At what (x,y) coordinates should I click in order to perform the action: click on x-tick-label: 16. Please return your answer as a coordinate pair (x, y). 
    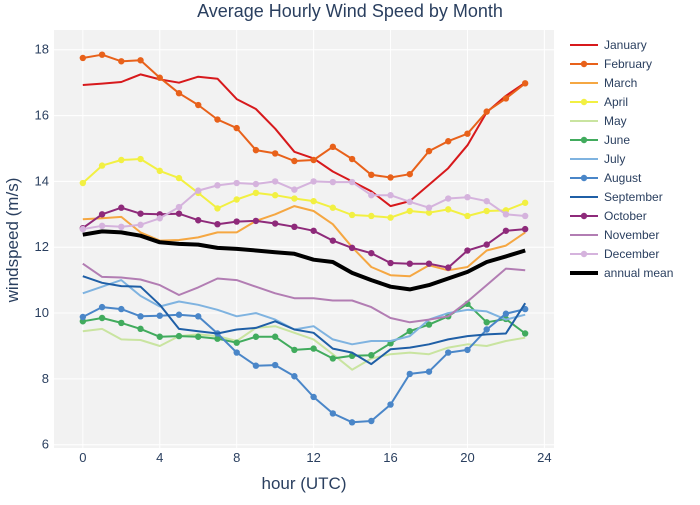
    Looking at the image, I should click on (390, 457).